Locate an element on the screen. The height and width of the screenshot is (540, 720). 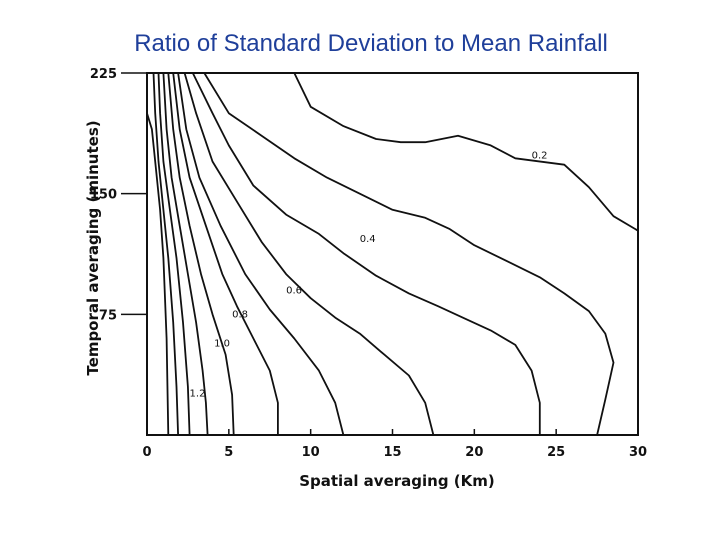
x-axis-label: Spatial averaging (Km) is located at coordinates (397, 481).